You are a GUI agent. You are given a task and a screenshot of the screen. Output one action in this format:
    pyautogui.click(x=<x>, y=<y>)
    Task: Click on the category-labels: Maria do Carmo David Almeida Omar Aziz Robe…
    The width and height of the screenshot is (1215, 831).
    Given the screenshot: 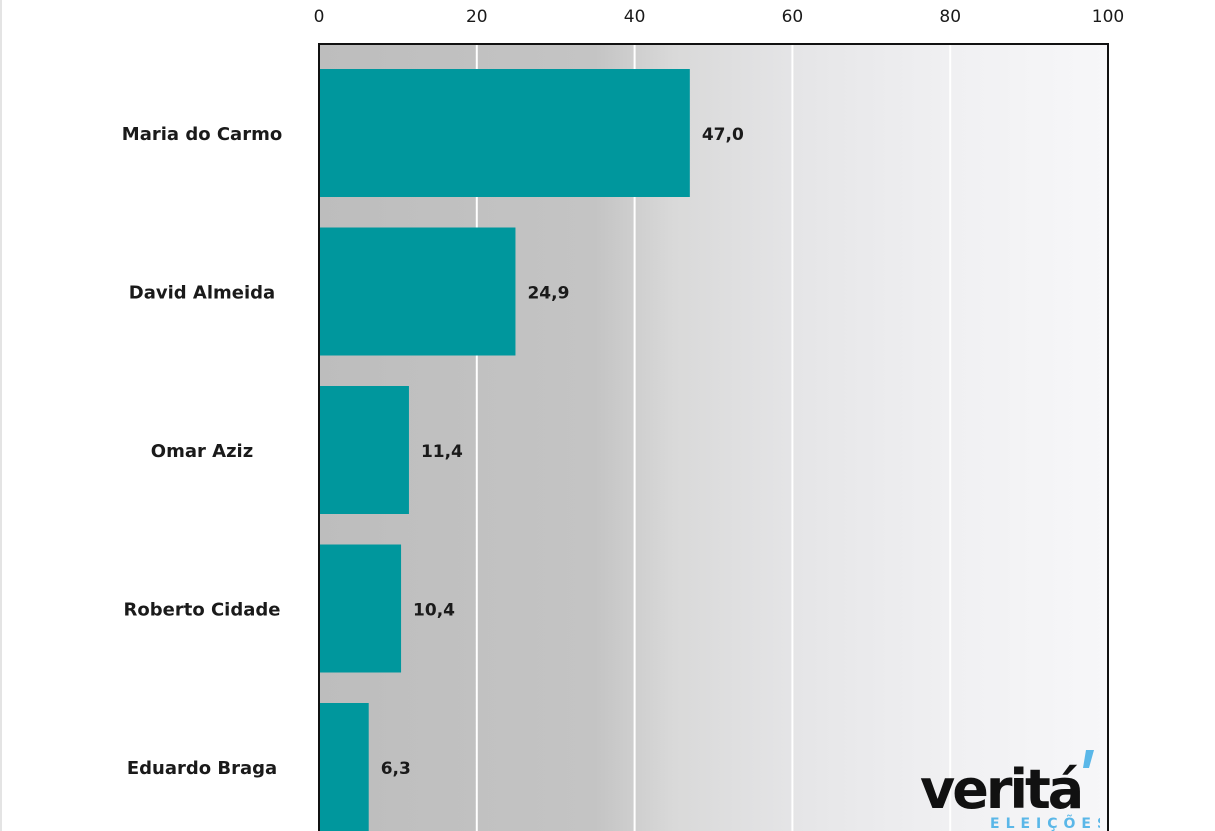 What is the action you would take?
    pyautogui.click(x=202, y=451)
    